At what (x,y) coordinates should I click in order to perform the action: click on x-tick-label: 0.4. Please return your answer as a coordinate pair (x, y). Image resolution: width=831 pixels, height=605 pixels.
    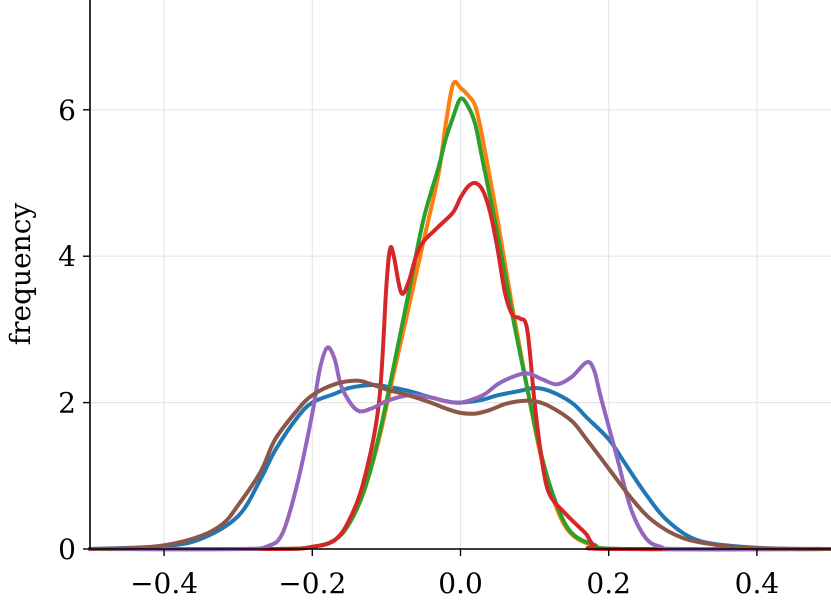
    Looking at the image, I should click on (757, 583).